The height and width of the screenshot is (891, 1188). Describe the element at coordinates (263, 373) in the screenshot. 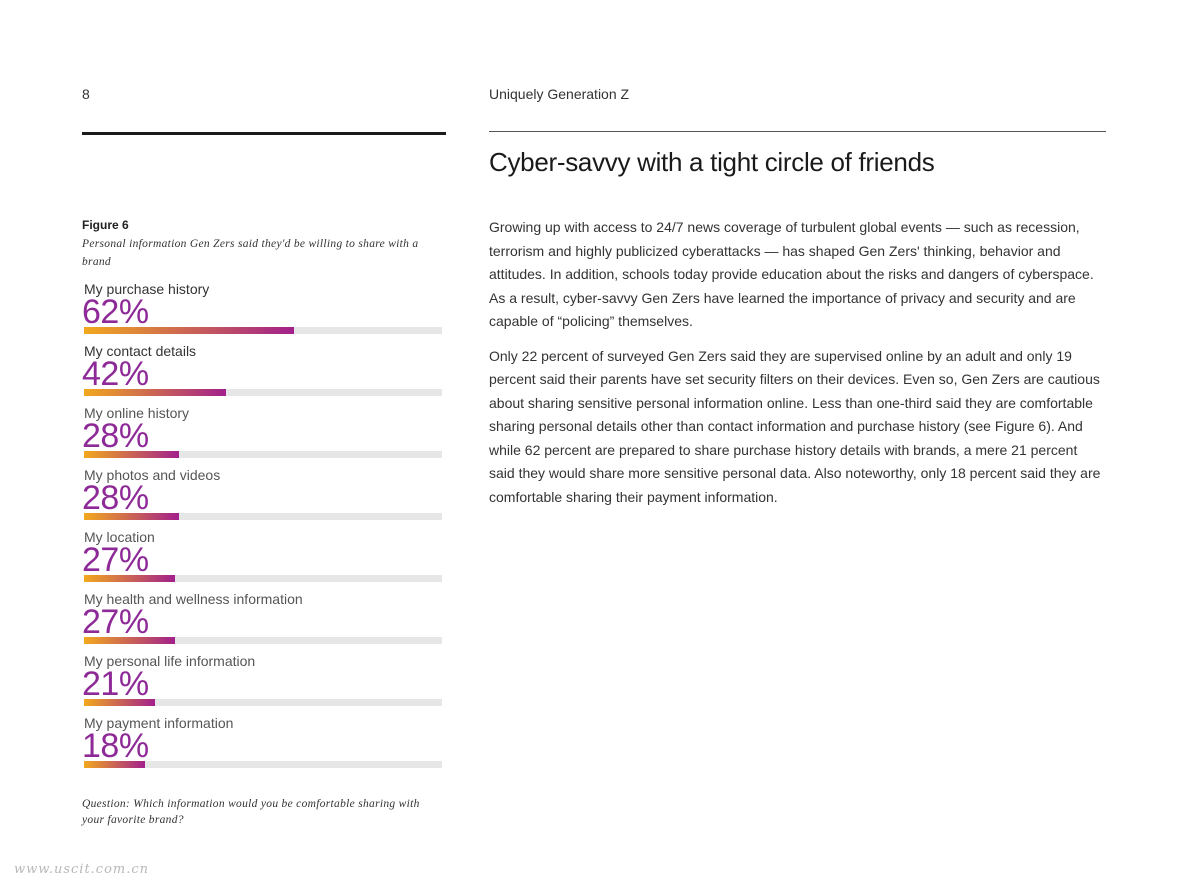

I see `bar-item: My contact details 42%` at that location.